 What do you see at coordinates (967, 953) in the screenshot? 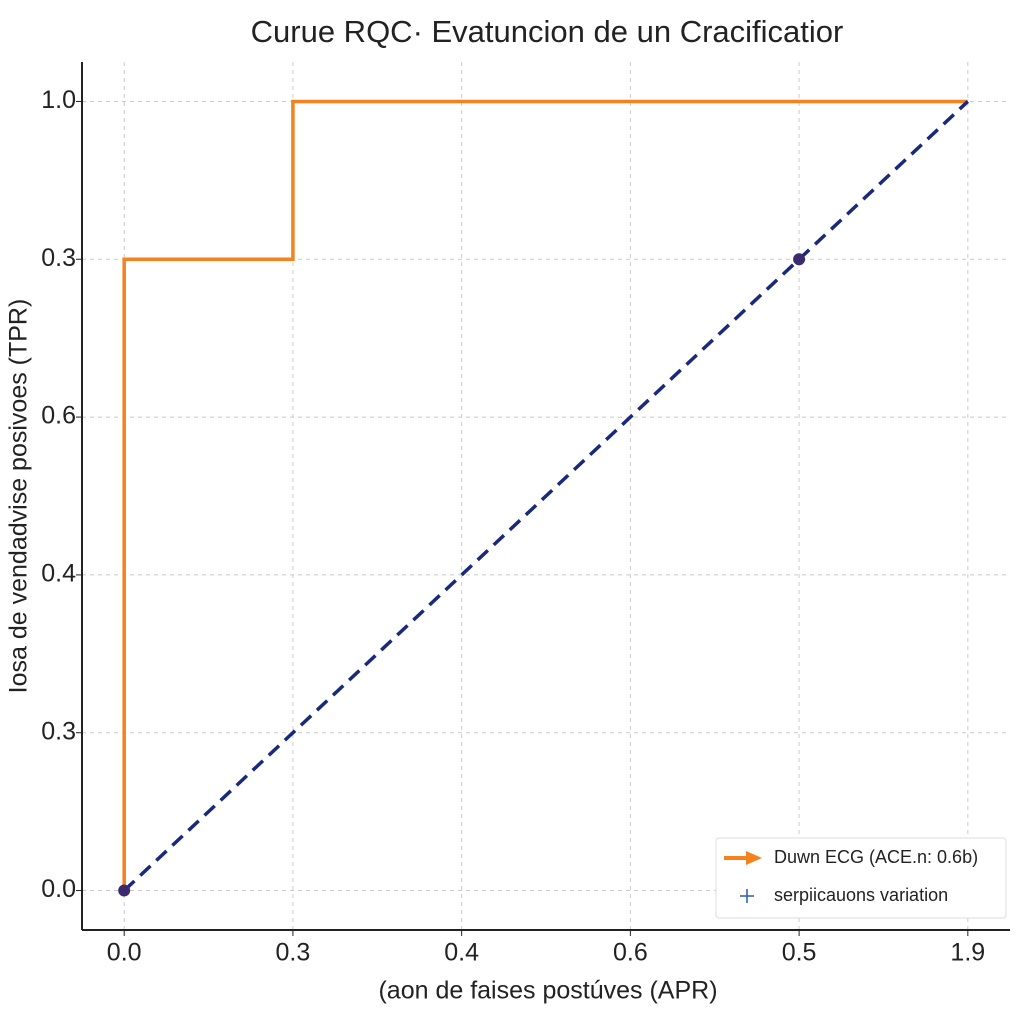
I see `x-tick-label: 1.9` at bounding box center [967, 953].